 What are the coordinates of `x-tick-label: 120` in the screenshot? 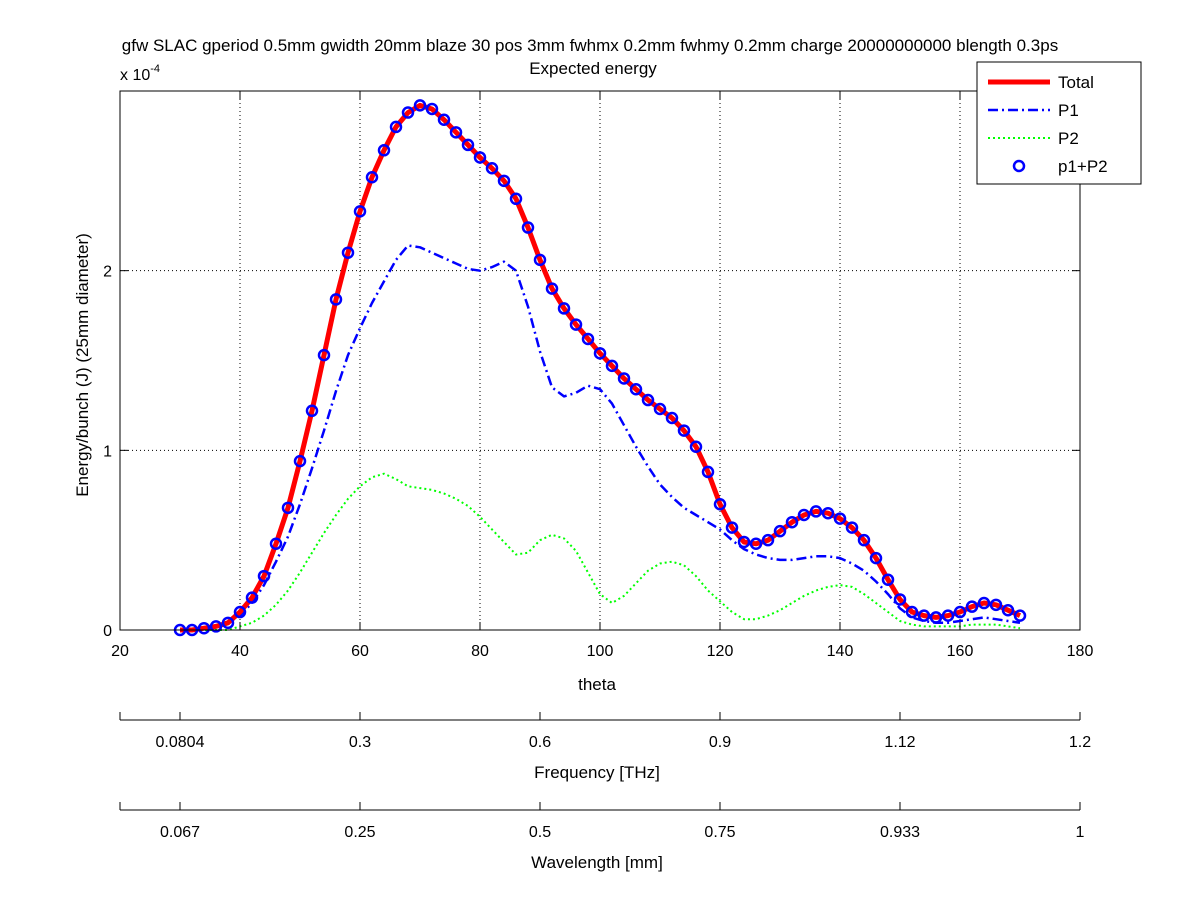 It's located at (720, 651).